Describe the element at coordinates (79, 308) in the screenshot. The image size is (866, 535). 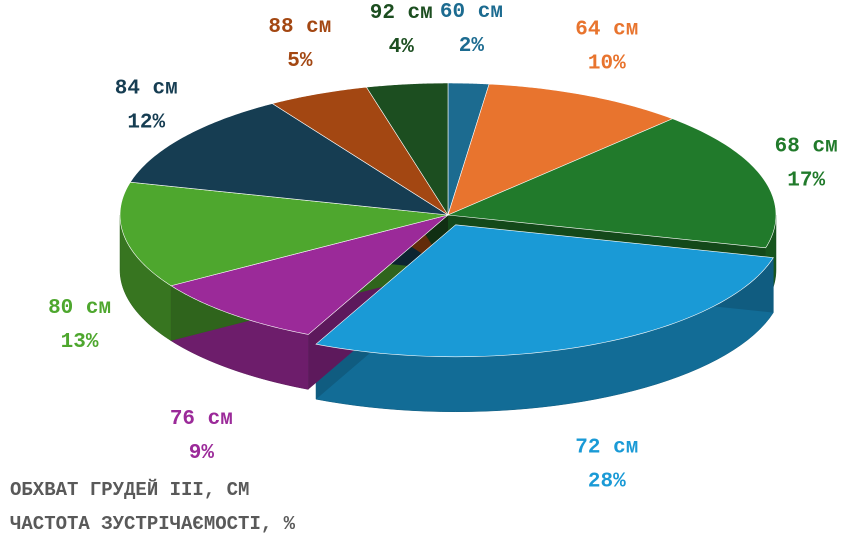
I see `data-label-category: 80 см` at that location.